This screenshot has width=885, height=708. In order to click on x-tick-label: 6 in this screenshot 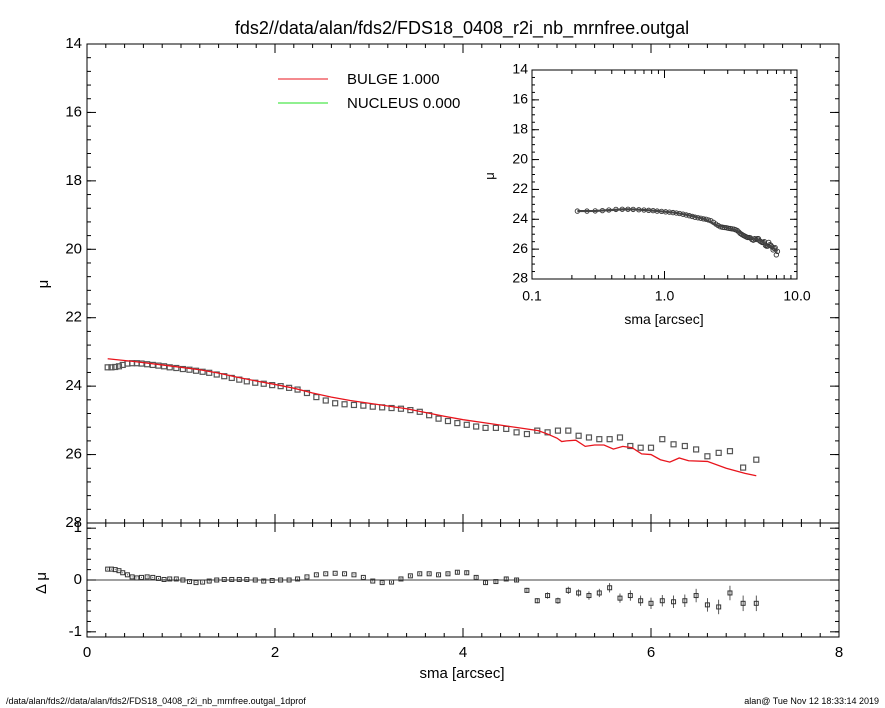, I will do `click(651, 652)`.